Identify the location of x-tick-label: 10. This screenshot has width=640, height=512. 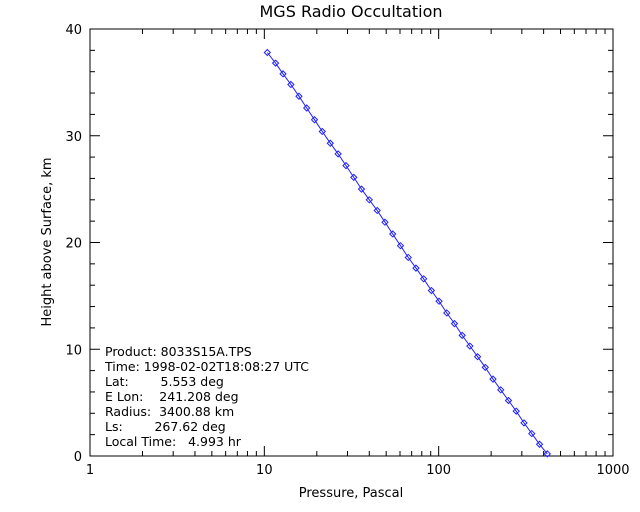
(264, 470).